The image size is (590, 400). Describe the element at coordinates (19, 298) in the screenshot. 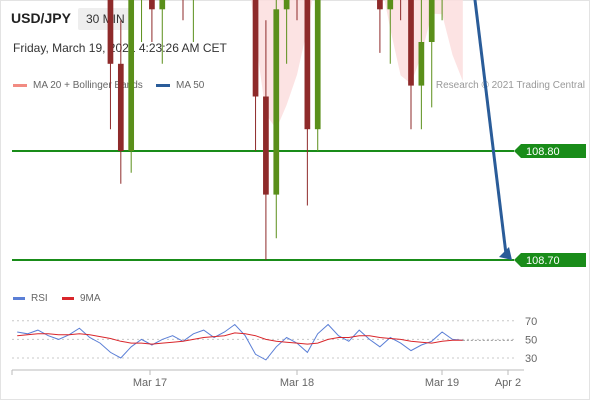

I see `rsi-swatch` at that location.